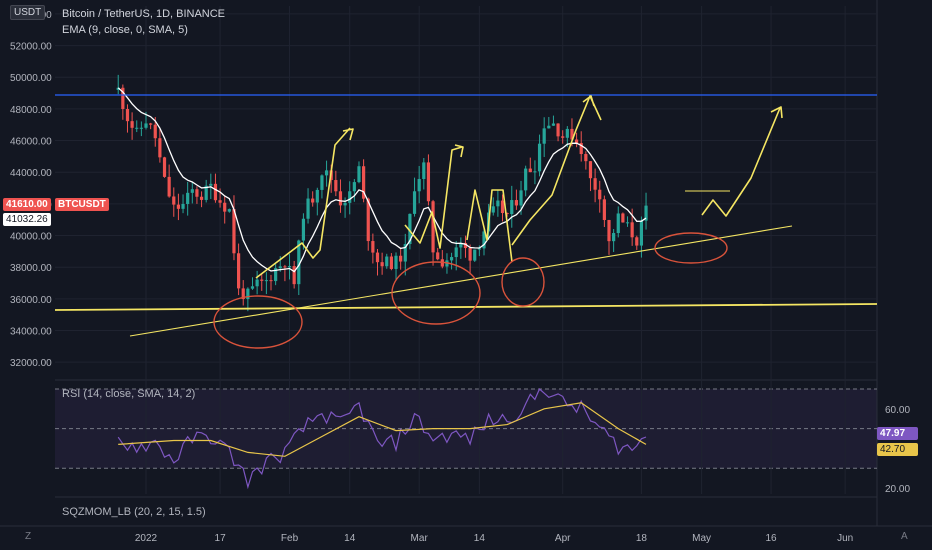 Image resolution: width=932 pixels, height=550 pixels. I want to click on price-tick-label: 40000.00, so click(31, 237).